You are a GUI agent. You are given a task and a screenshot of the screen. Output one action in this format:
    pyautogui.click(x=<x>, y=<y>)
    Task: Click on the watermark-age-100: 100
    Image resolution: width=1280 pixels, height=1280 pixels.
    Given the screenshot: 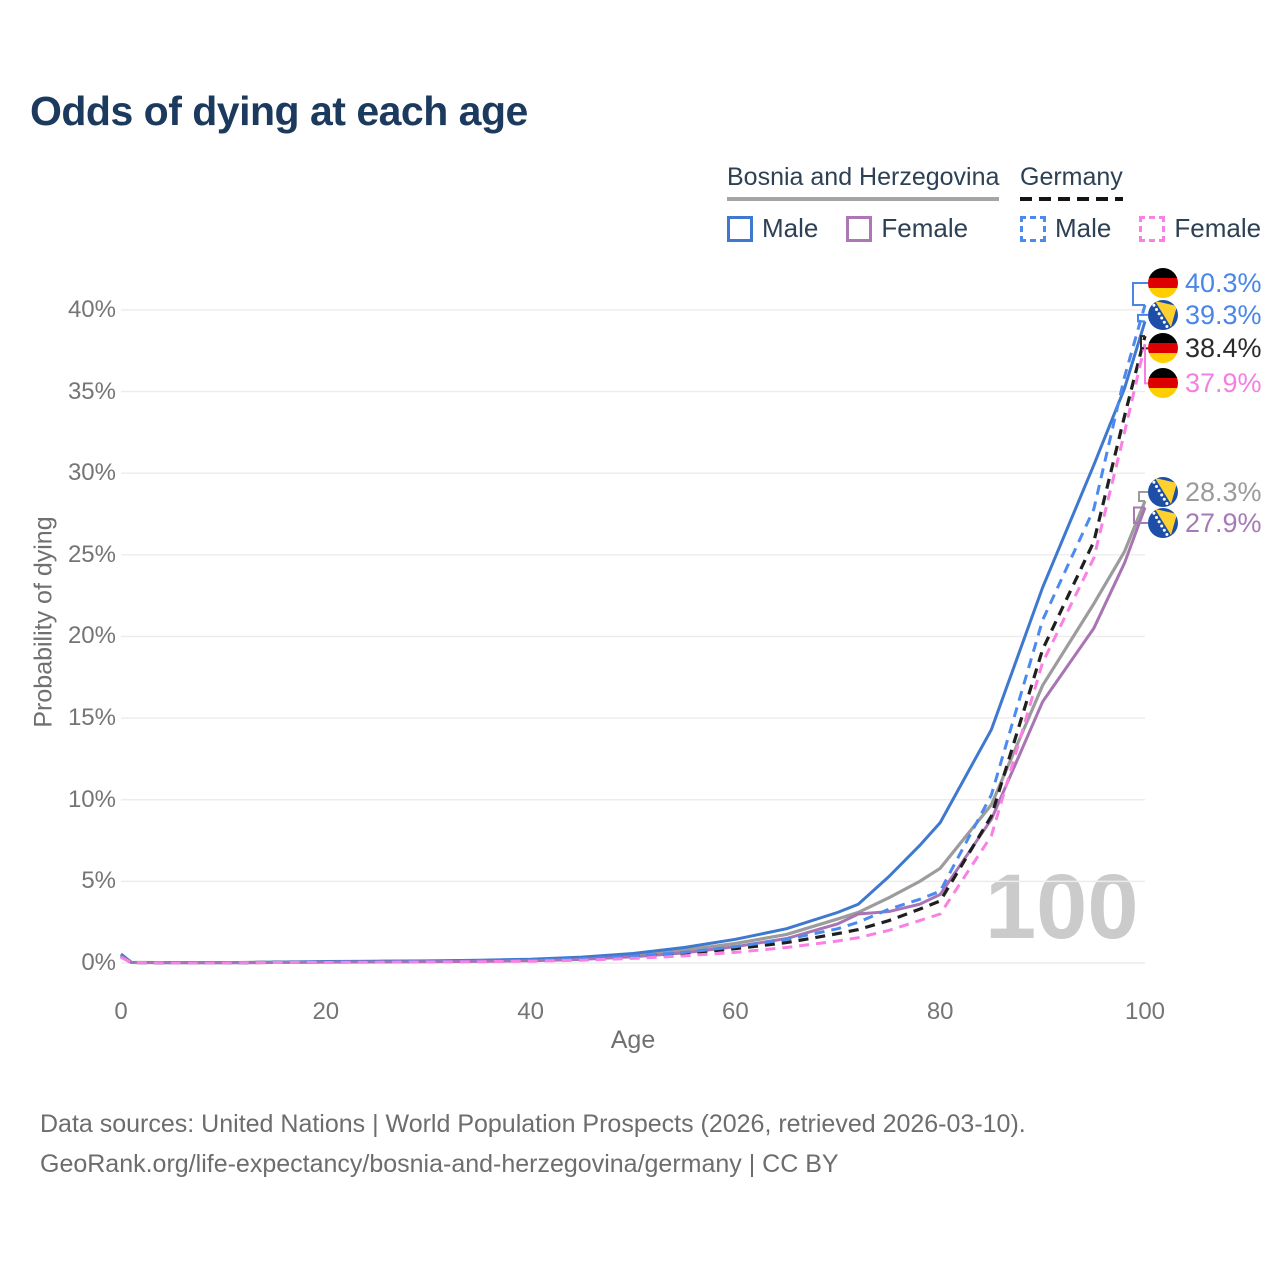 What is the action you would take?
    pyautogui.click(x=1062, y=907)
    